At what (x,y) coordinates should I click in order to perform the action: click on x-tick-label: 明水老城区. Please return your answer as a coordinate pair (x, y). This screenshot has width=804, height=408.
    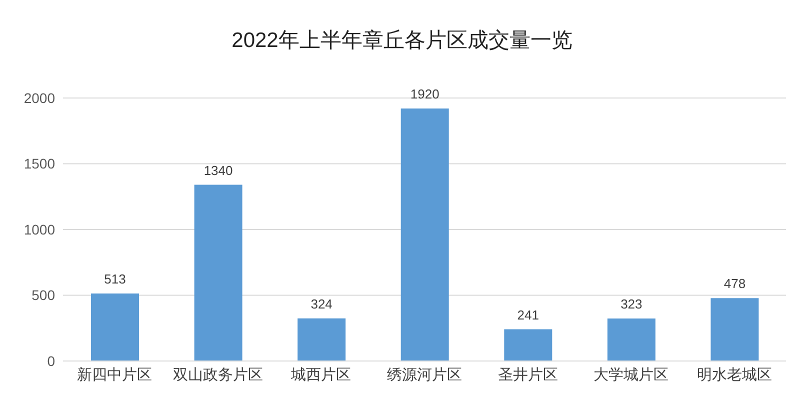
    Looking at the image, I should click on (734, 375).